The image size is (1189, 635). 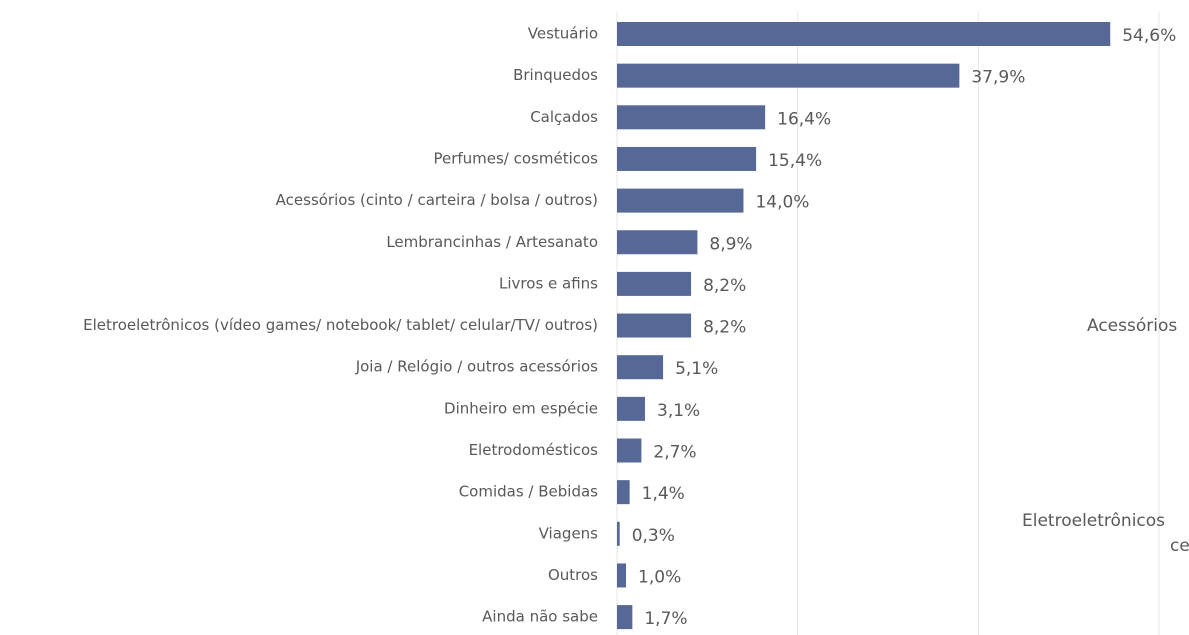 I want to click on clipped-annotation: Acessórios, so click(x=1132, y=326).